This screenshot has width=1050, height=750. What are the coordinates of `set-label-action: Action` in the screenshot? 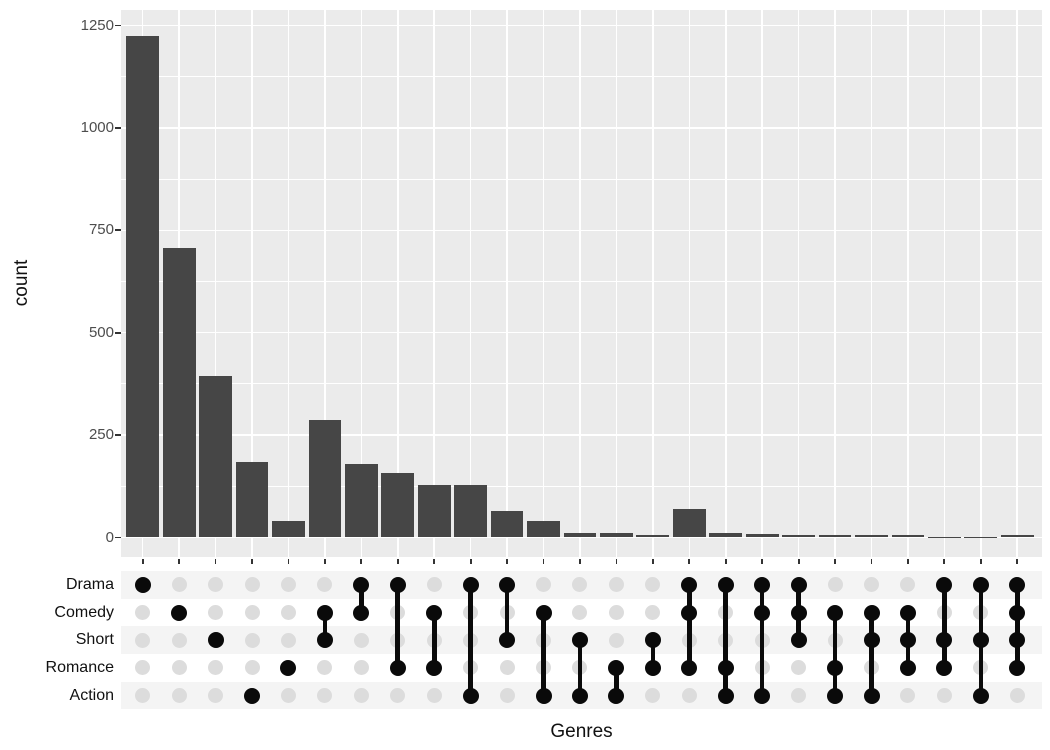 It's located at (91, 695).